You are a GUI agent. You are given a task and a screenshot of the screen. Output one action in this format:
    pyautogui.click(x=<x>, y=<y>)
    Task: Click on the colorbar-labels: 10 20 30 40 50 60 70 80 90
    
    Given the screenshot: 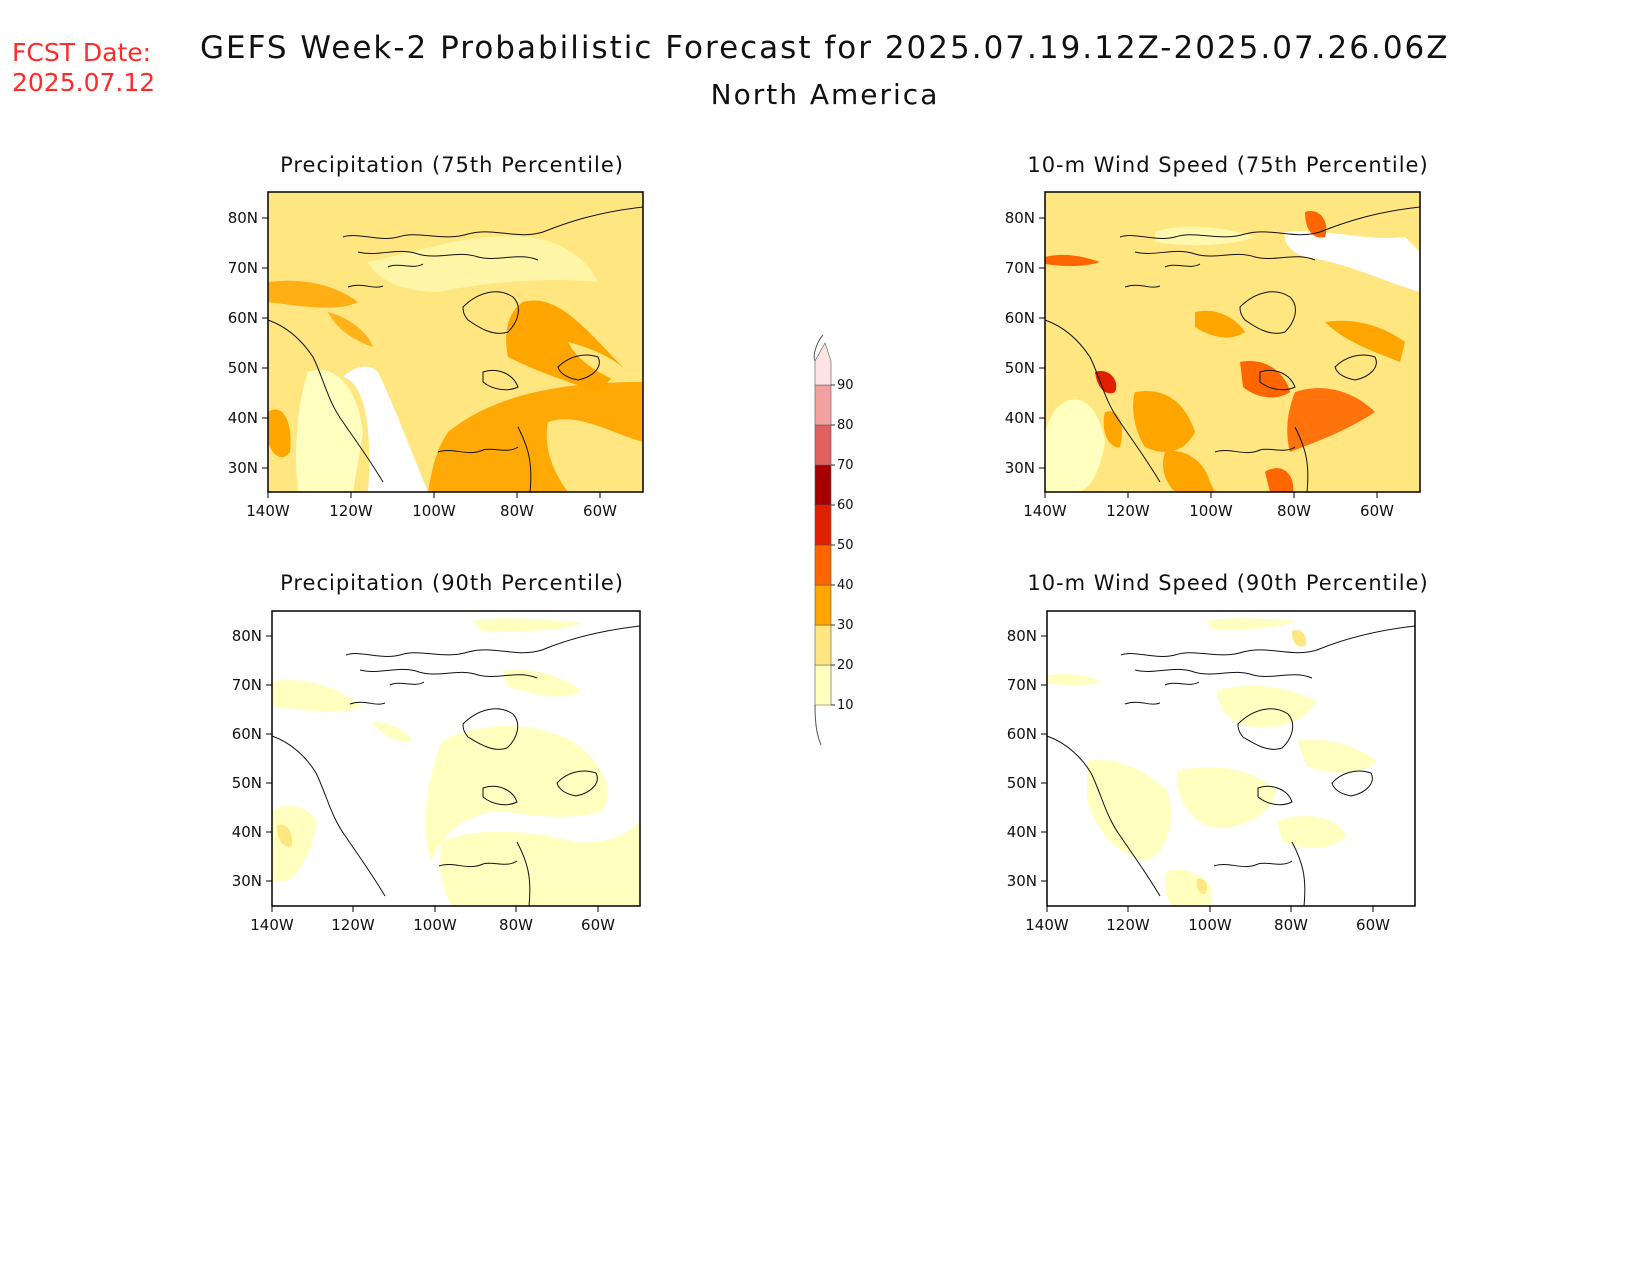 What is the action you would take?
    pyautogui.click(x=842, y=545)
    